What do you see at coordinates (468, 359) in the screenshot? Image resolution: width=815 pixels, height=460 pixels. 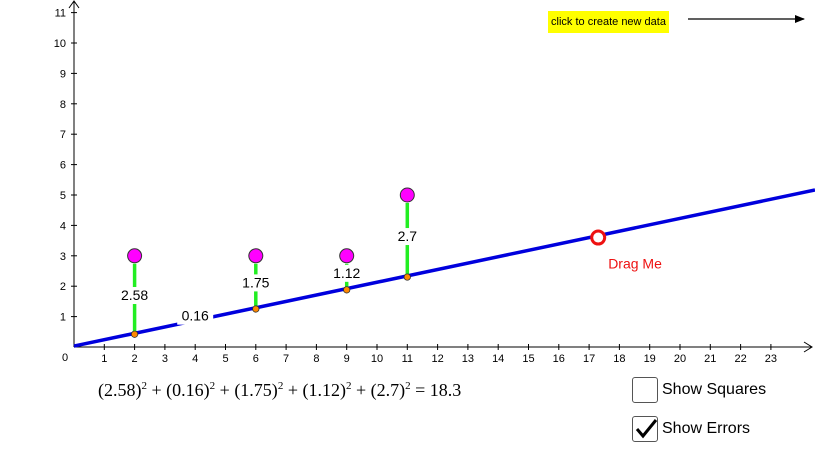 I see `x-tick-label: 13` at bounding box center [468, 359].